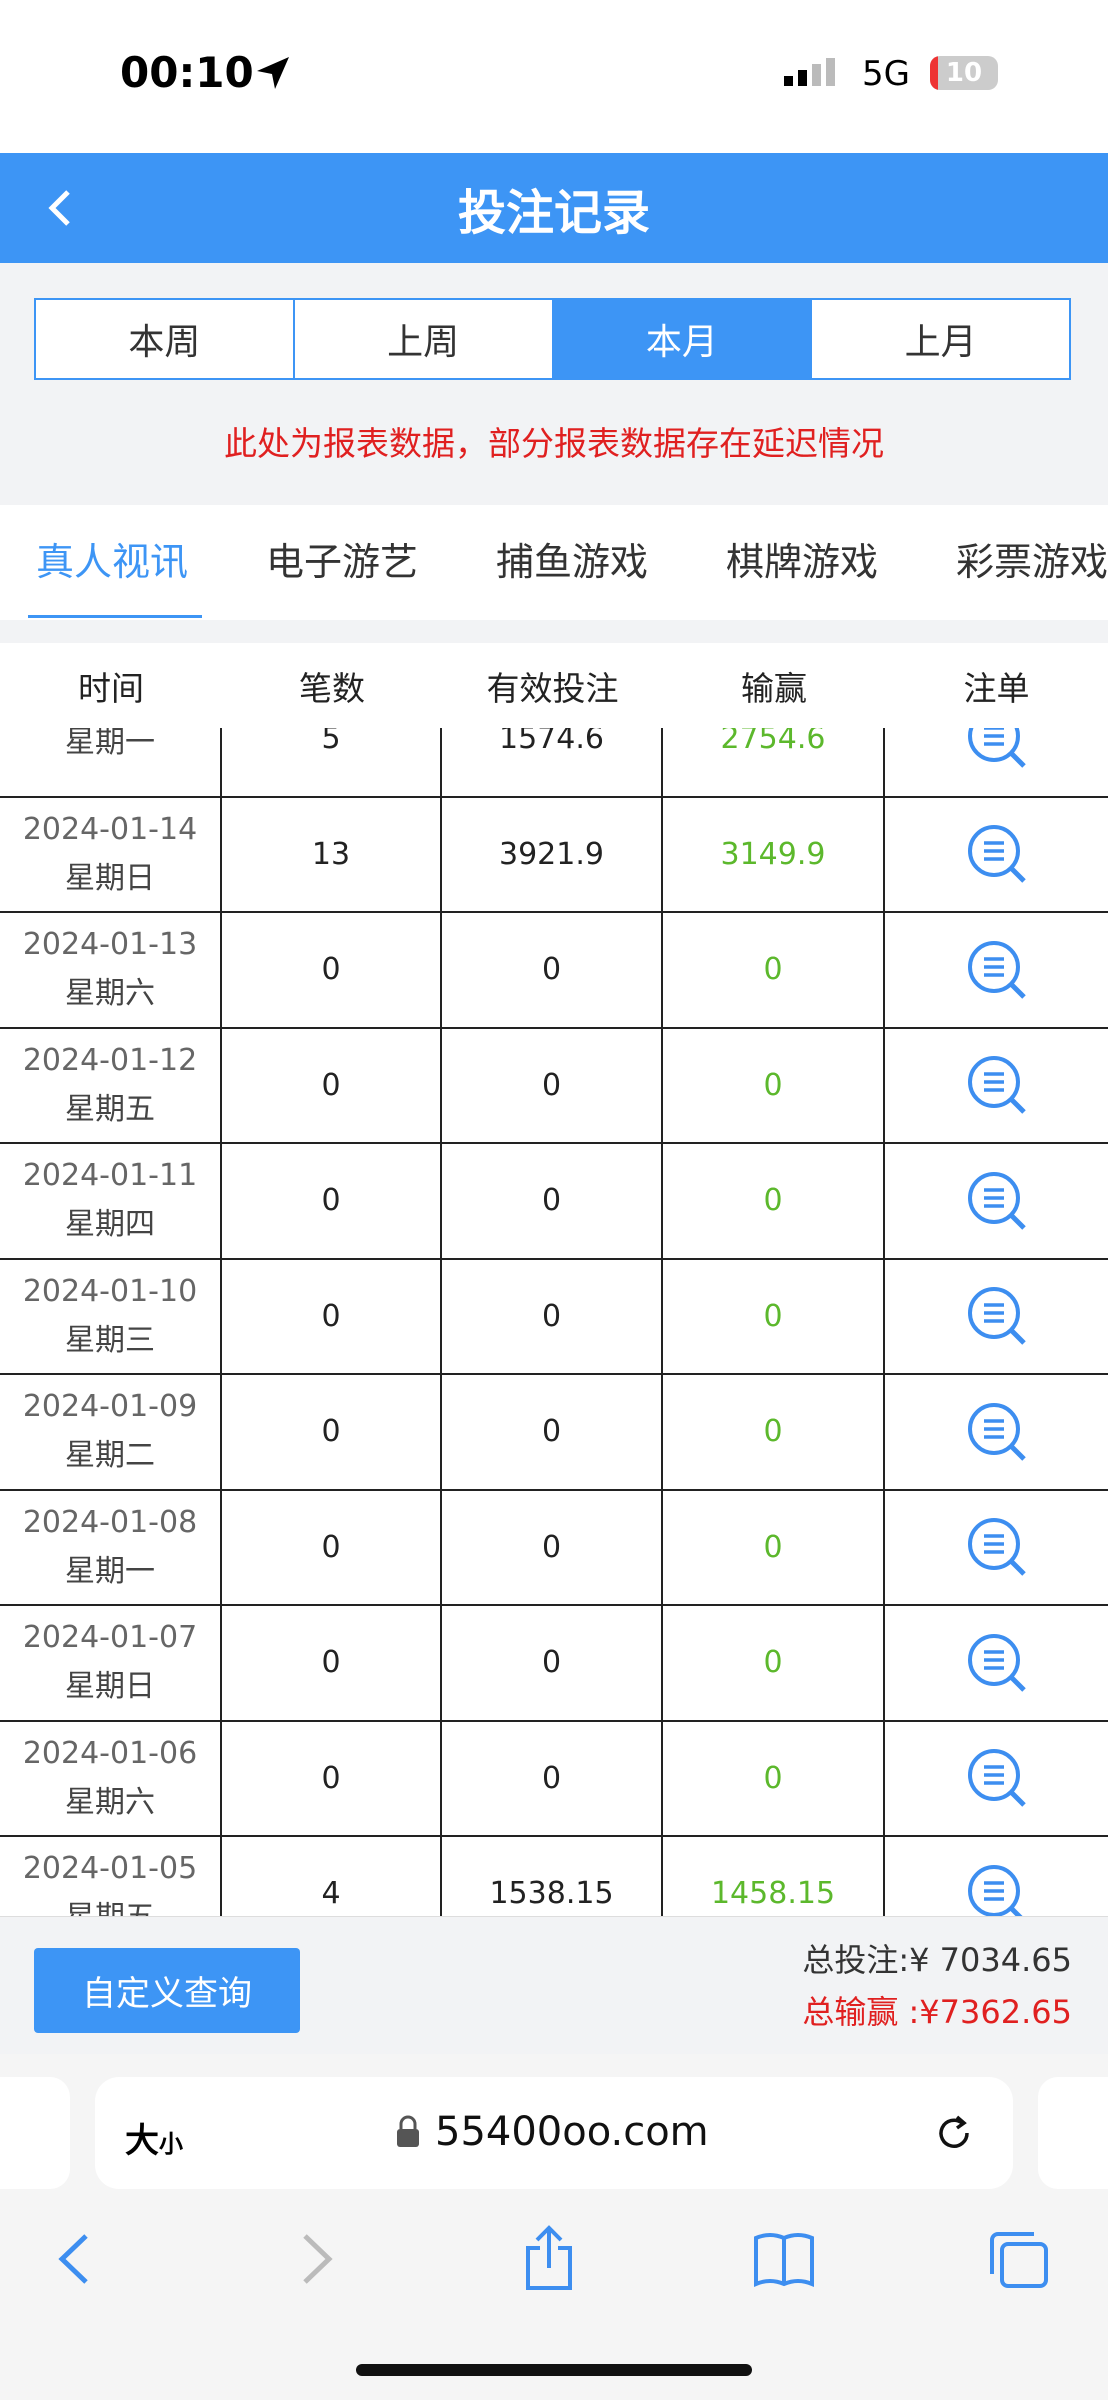 This screenshot has height=2400, width=1108. I want to click on home-indicator, so click(554, 2370).